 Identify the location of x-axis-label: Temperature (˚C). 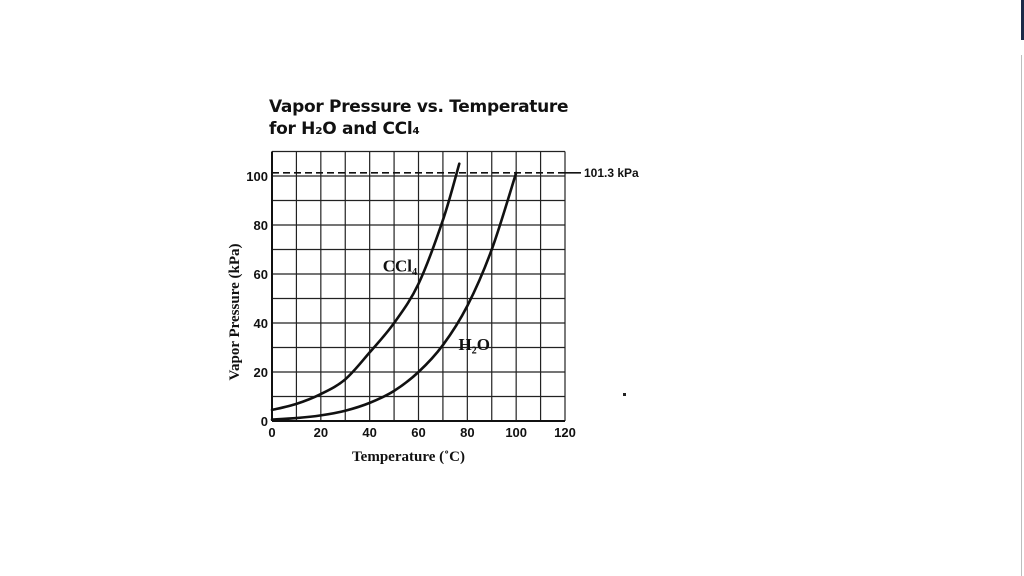
(408, 457).